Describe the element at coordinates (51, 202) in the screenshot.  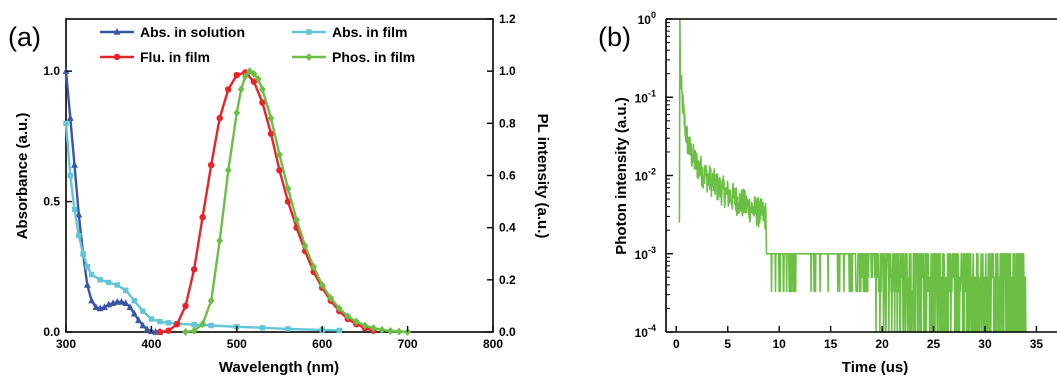
I see `a-y-tick-label: 0.5` at that location.